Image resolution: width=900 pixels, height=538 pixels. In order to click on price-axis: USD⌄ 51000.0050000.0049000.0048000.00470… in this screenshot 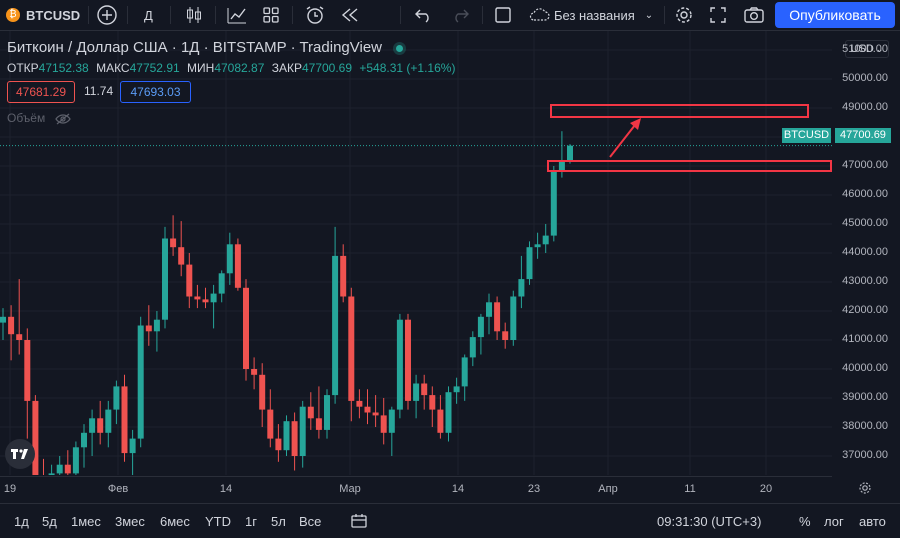, I will do `click(866, 253)`.